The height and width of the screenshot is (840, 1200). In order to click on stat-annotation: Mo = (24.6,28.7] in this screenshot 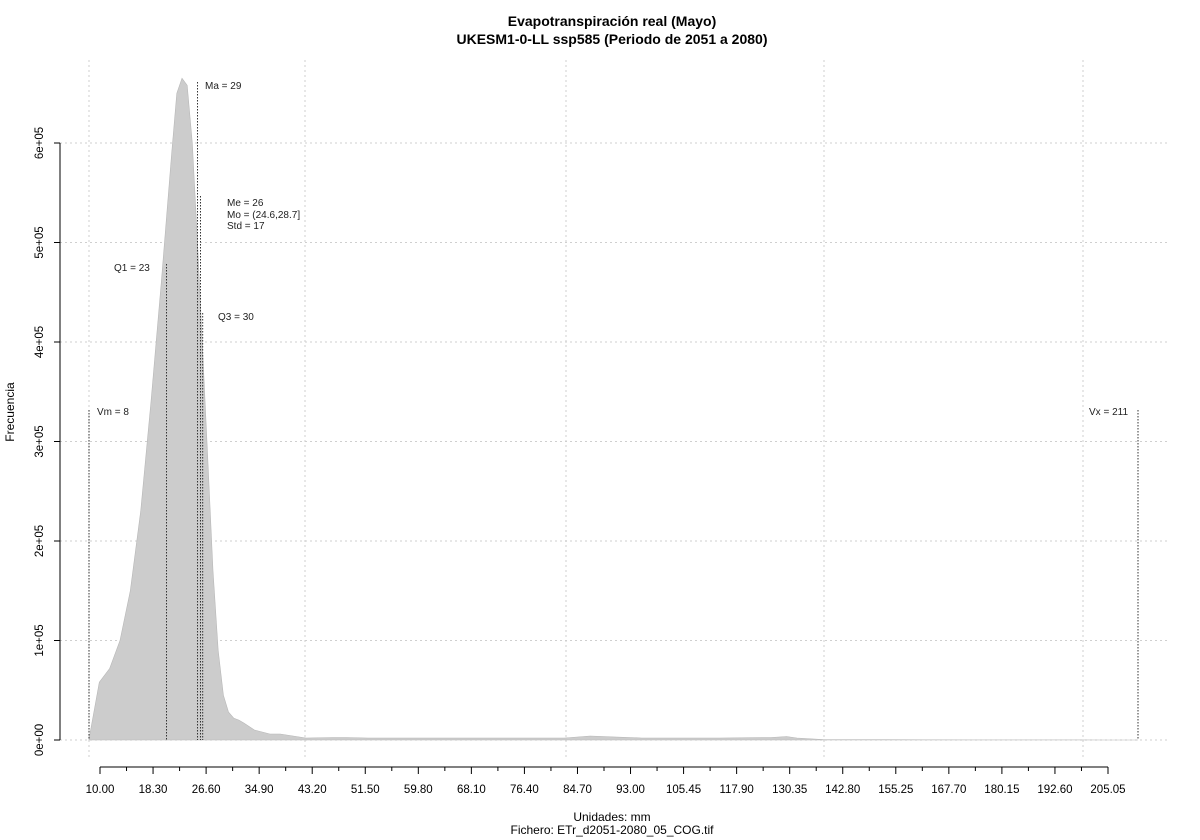, I will do `click(263, 215)`.